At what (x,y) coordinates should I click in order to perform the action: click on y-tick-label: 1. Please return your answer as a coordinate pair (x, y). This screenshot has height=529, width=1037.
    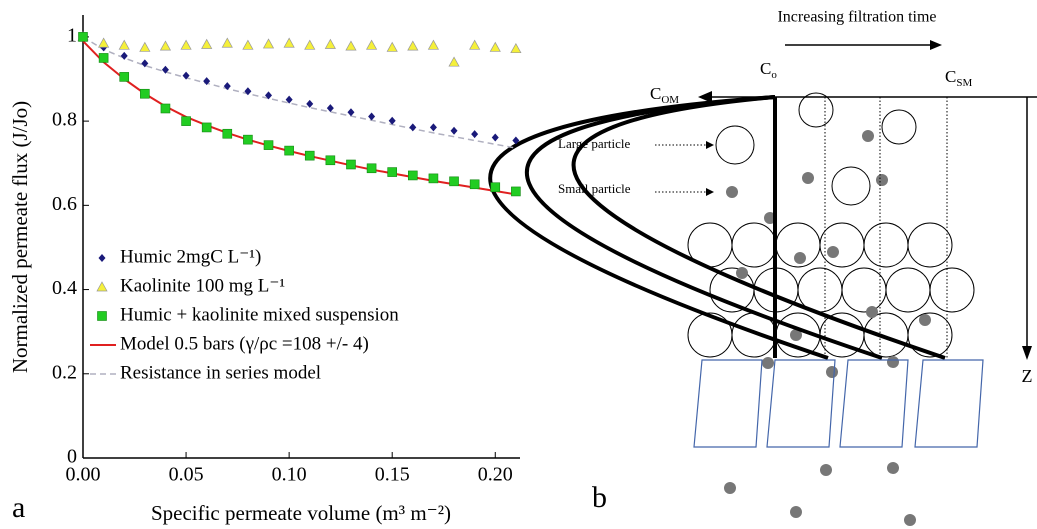
    Looking at the image, I should click on (72, 35).